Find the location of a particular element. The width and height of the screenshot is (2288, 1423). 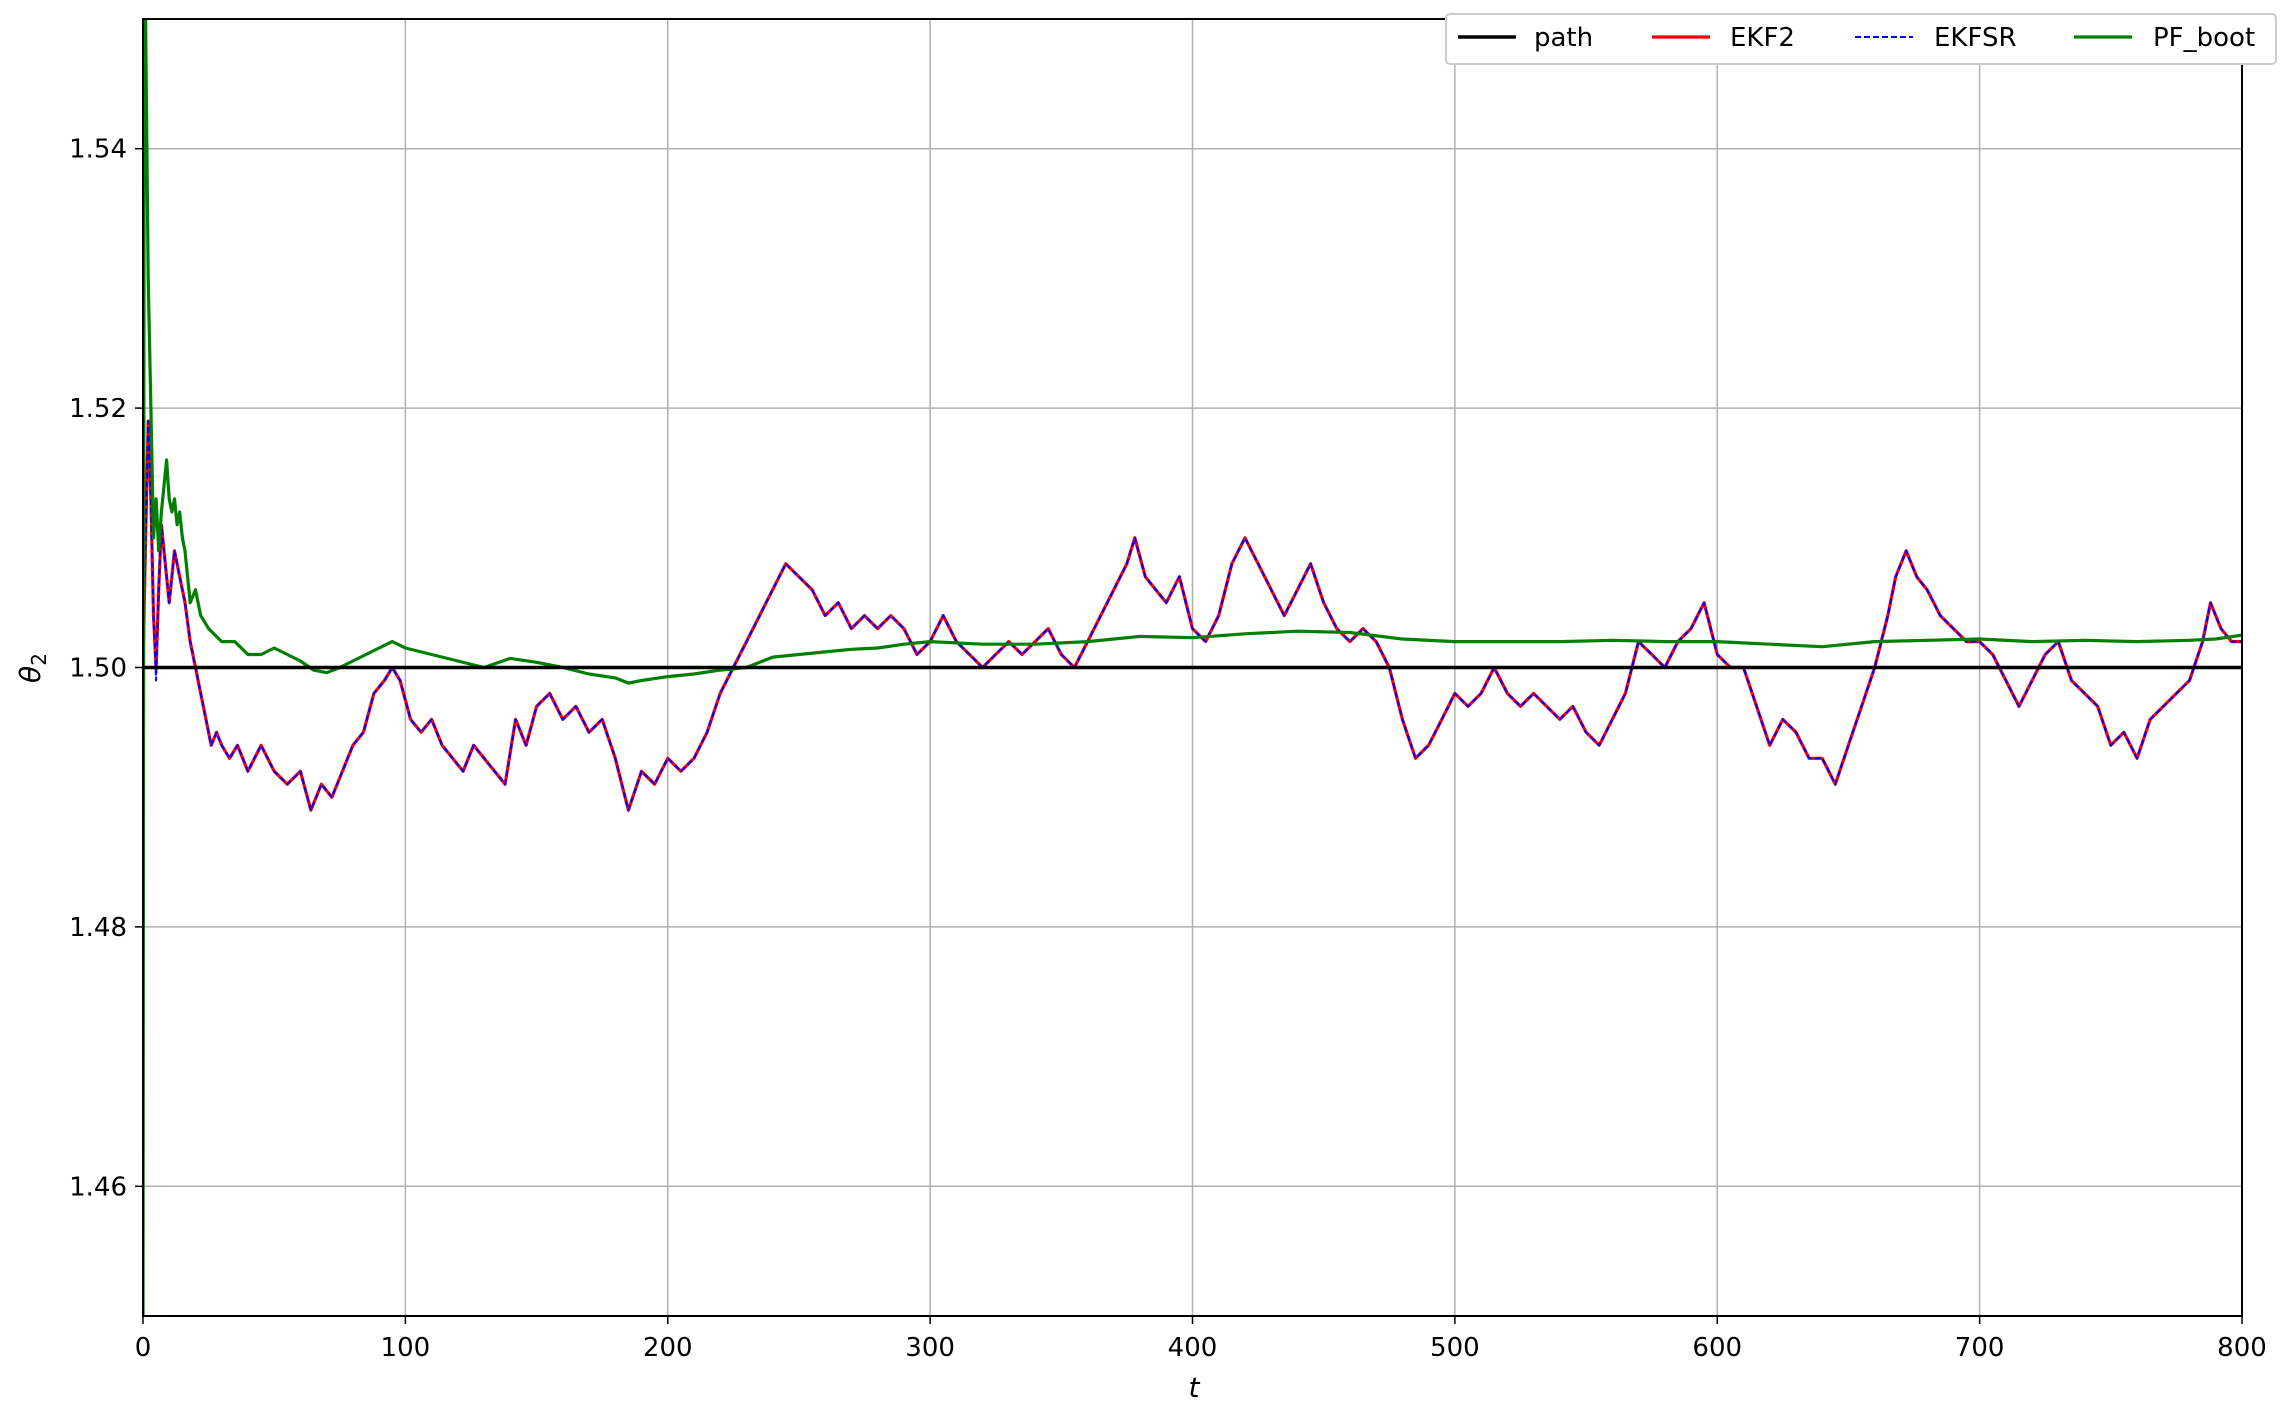

x-tick-label: 0 is located at coordinates (143, 1348).